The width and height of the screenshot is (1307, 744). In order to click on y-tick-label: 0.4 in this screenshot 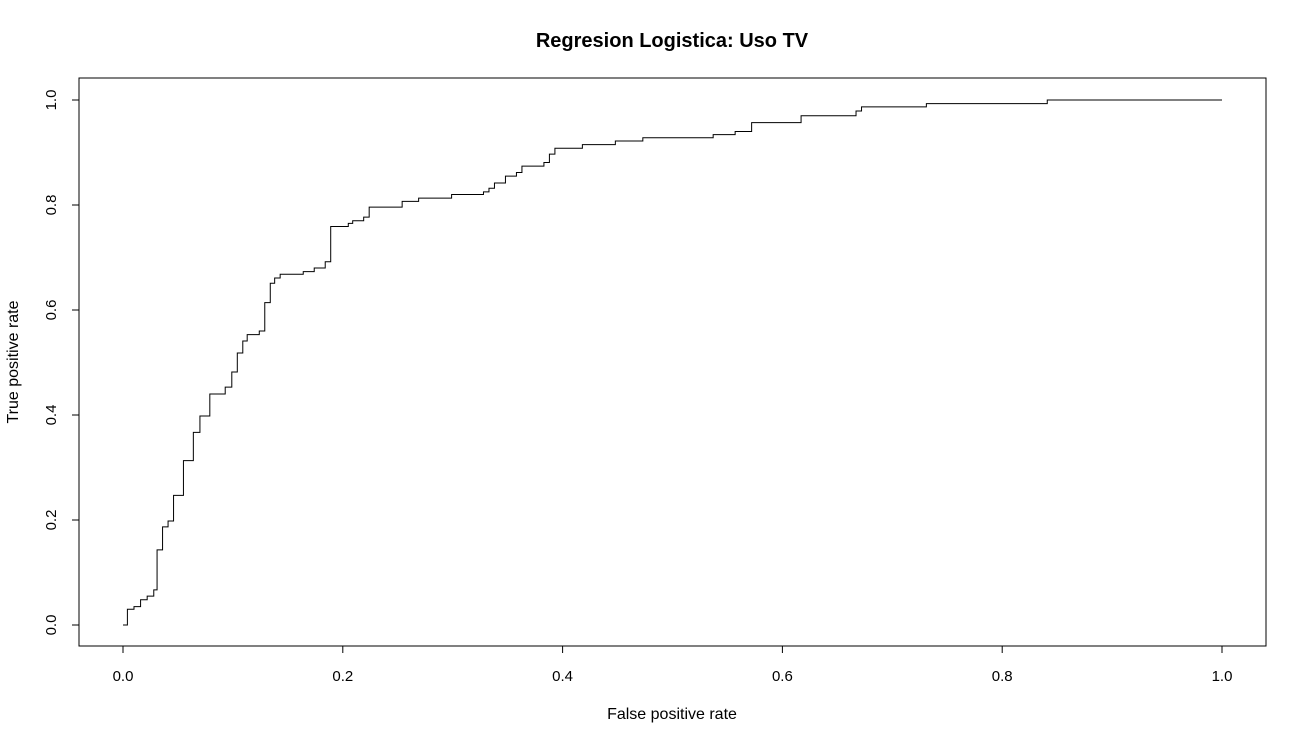, I will do `click(51, 415)`.